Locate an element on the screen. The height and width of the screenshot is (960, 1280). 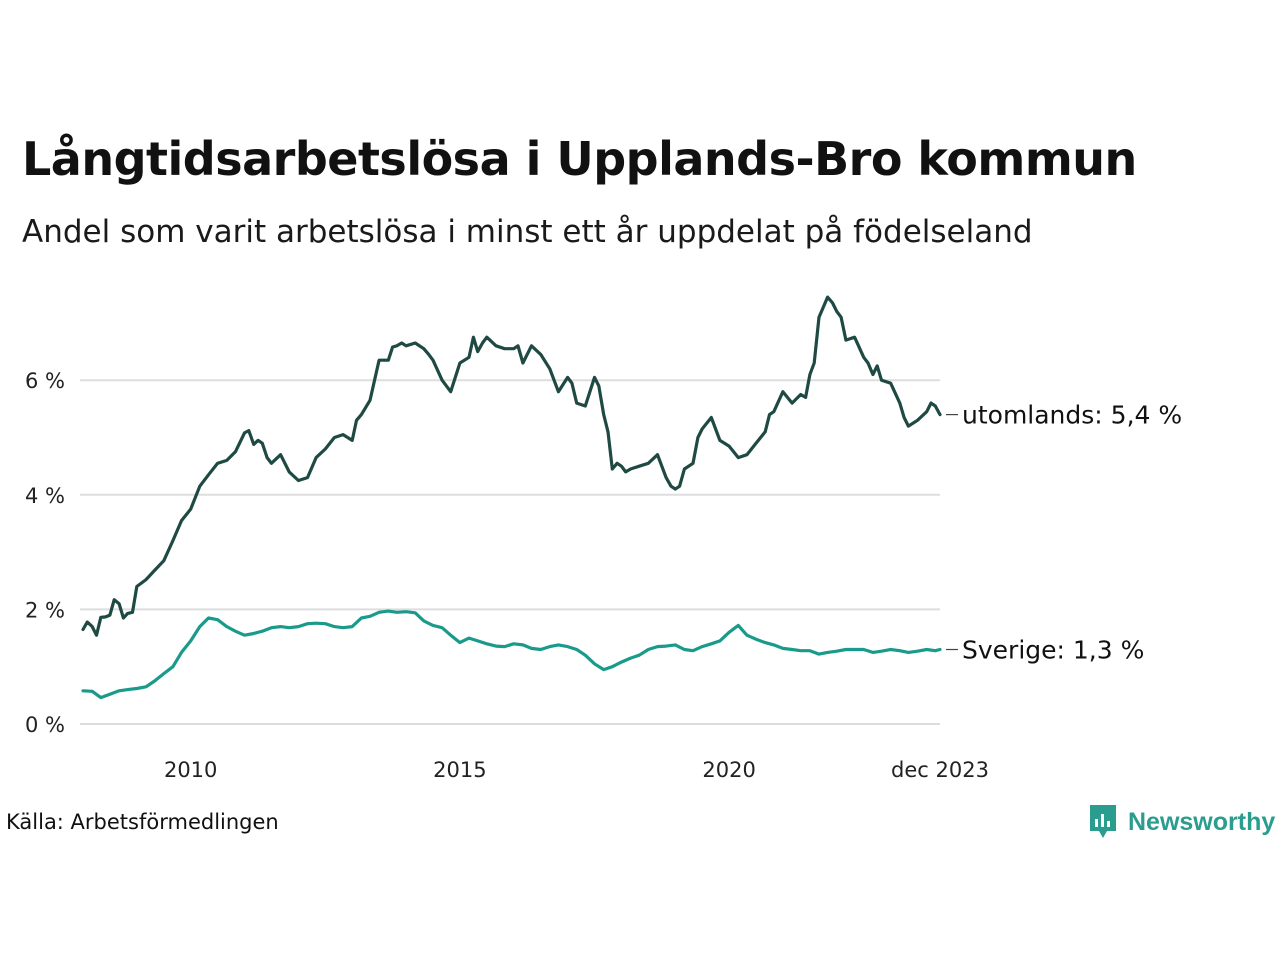
brand-logo: Newsworthy is located at coordinates (1181, 822).